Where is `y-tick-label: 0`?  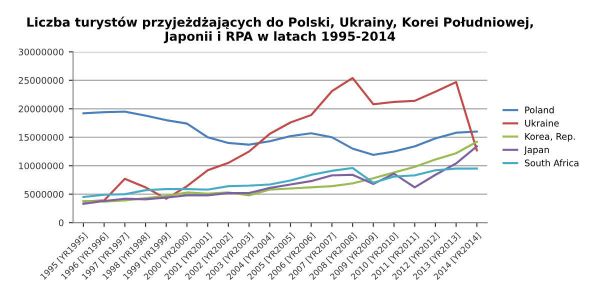
y-tick-label: 0 is located at coordinates (61, 222).